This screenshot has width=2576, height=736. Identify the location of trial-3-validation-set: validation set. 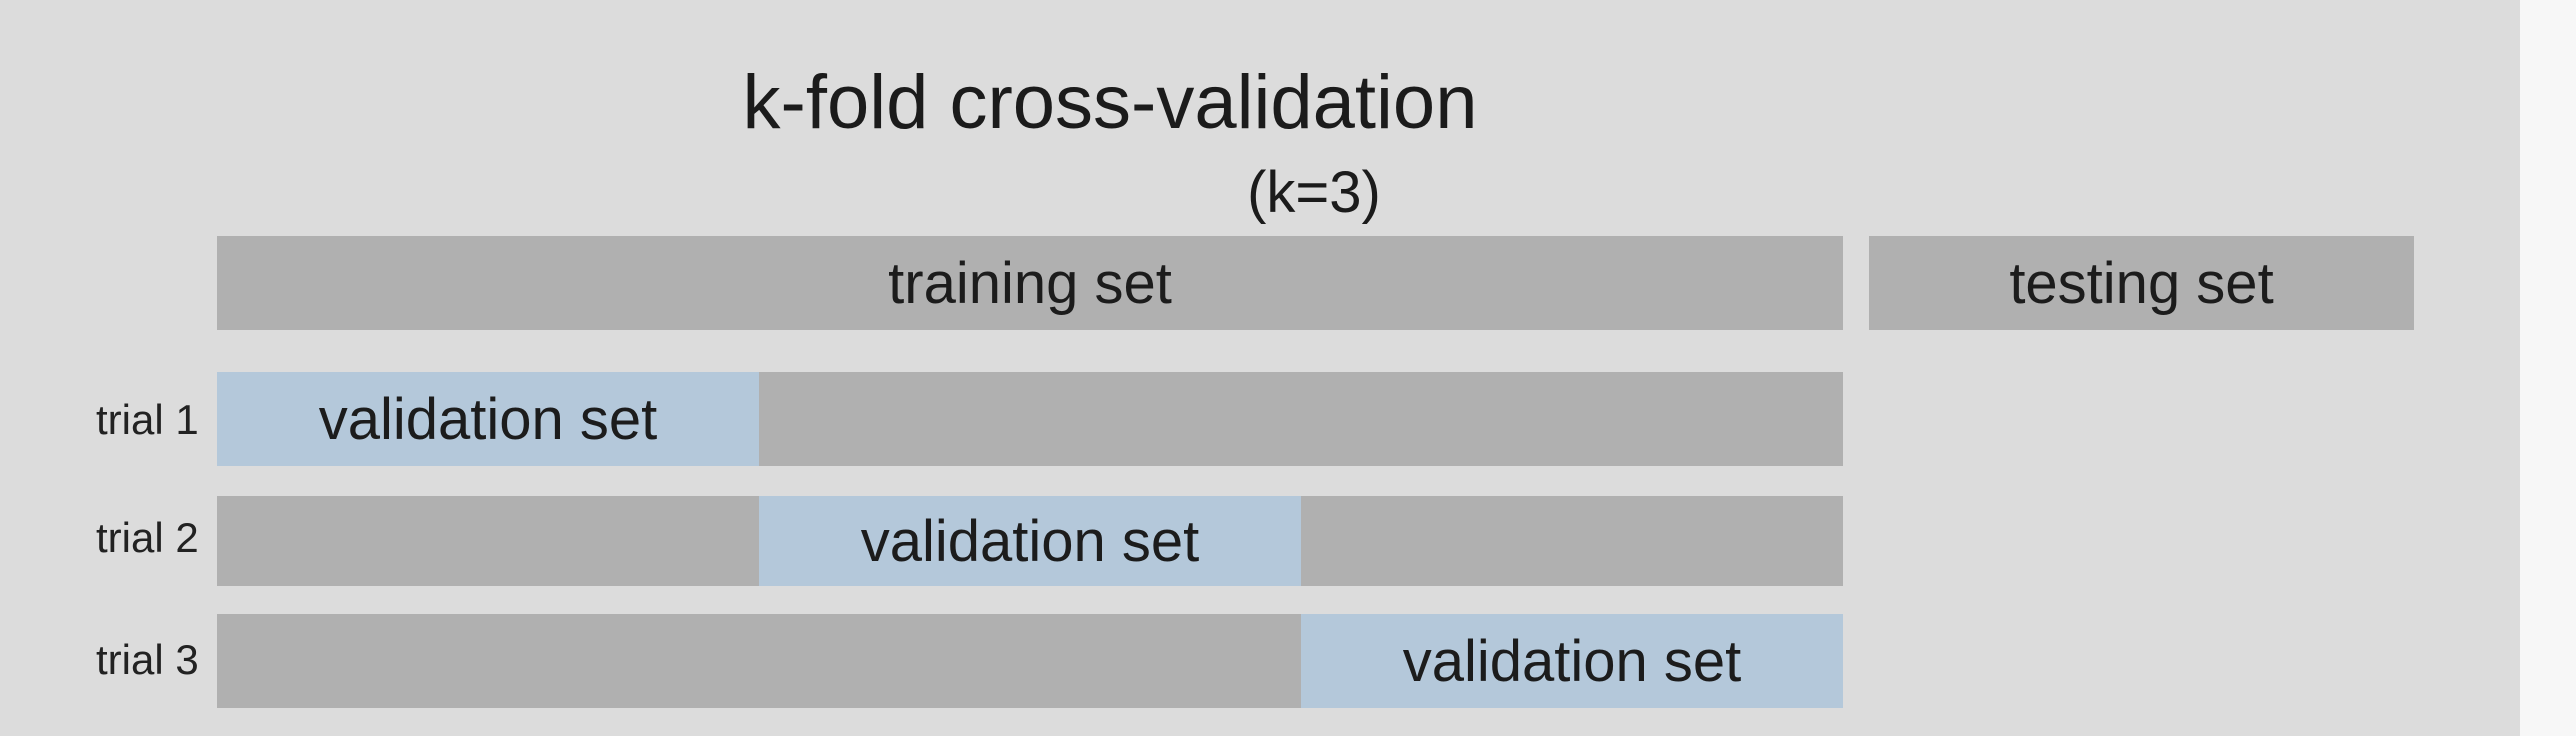
(1572, 661).